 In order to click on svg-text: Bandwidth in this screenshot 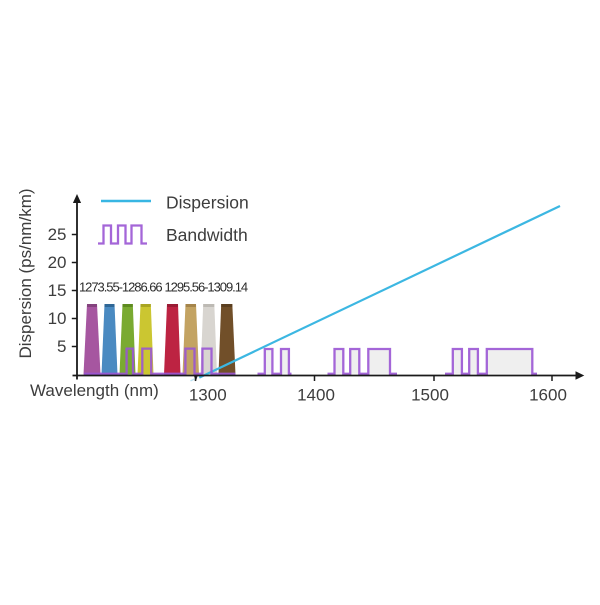, I will do `click(207, 235)`.